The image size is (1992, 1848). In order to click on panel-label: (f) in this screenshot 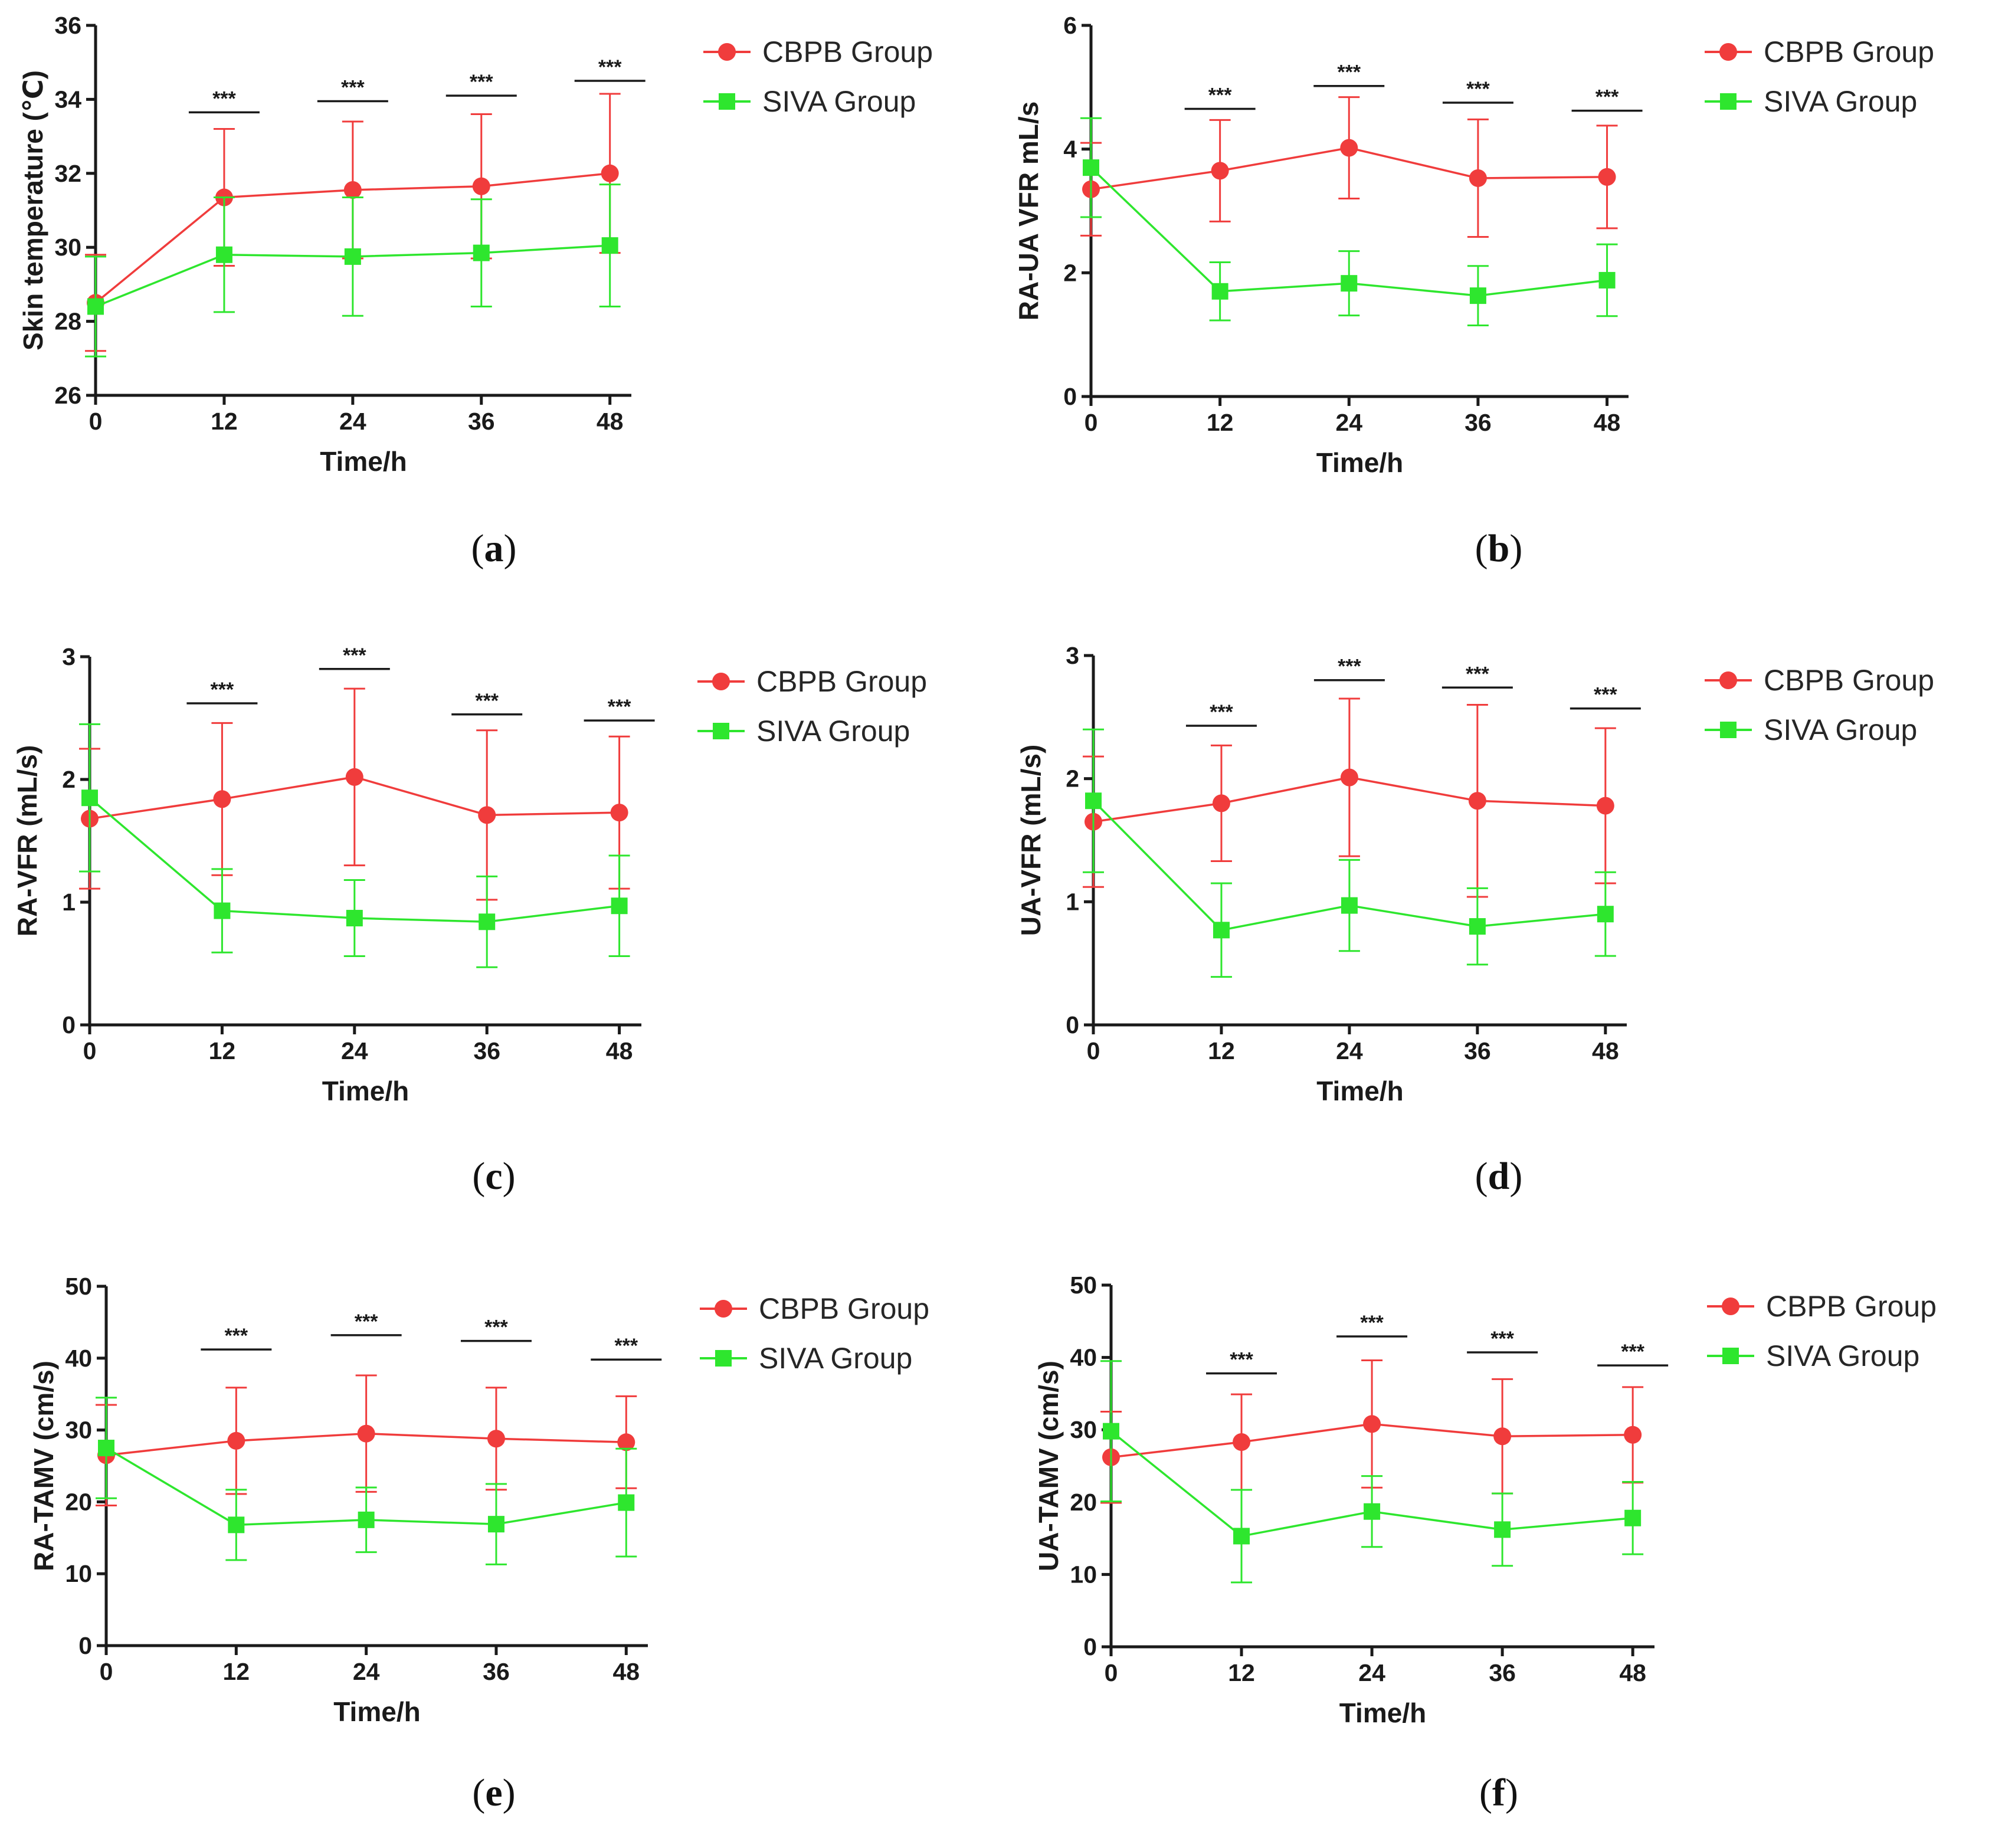, I will do `click(1498, 1792)`.